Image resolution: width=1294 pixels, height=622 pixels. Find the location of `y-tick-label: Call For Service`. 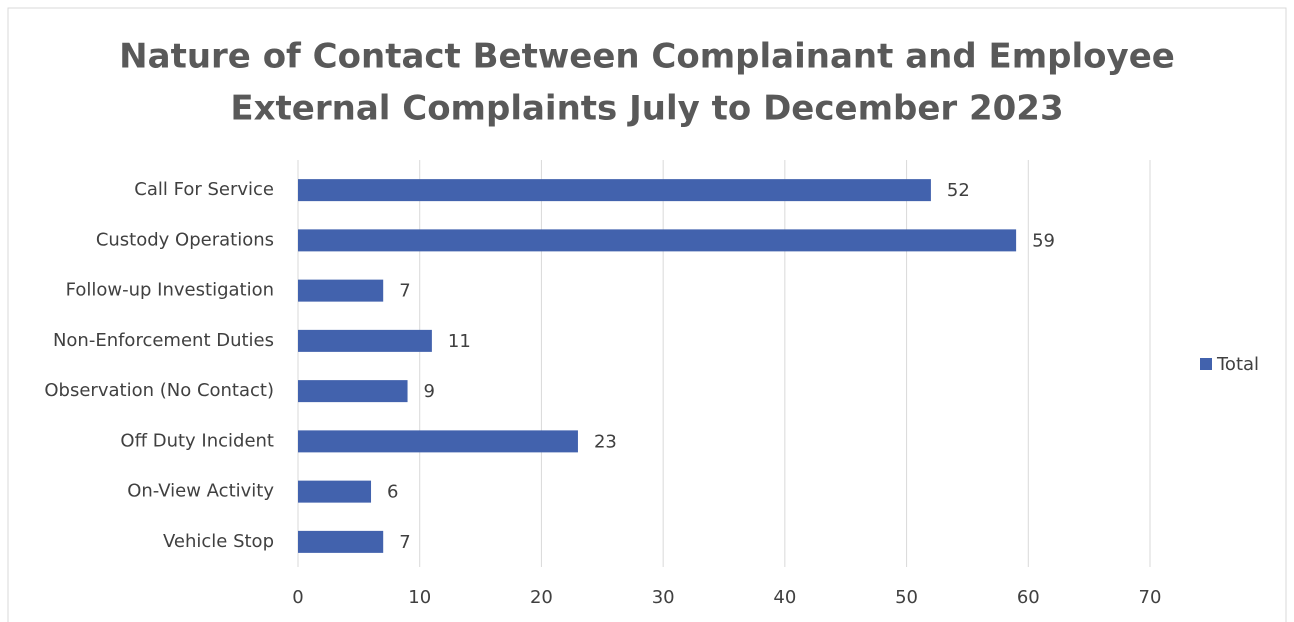

y-tick-label: Call For Service is located at coordinates (204, 189).